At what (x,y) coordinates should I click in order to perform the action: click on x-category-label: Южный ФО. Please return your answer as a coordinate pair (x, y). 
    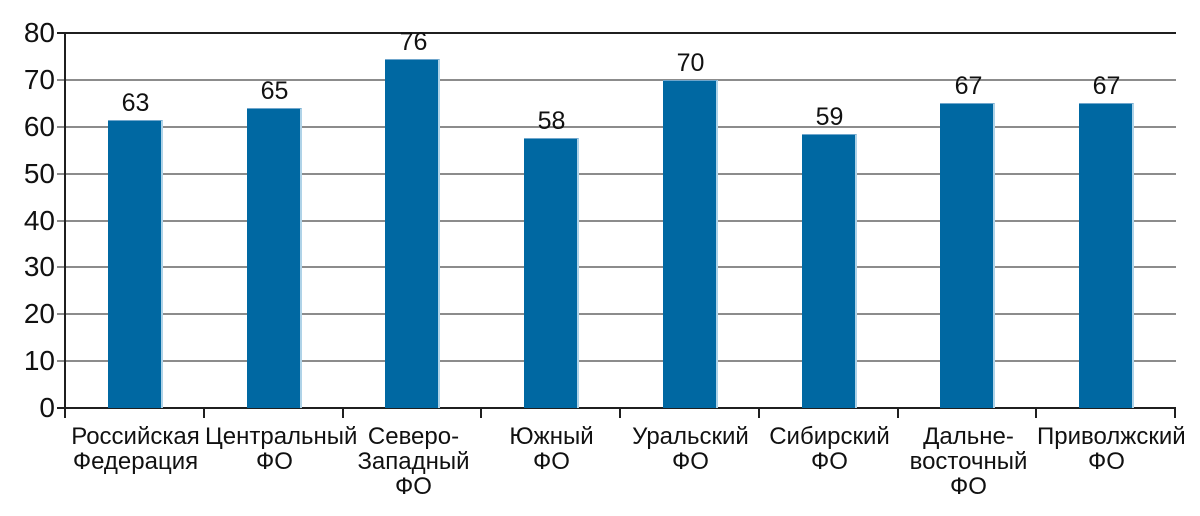
    Looking at the image, I should click on (551, 449).